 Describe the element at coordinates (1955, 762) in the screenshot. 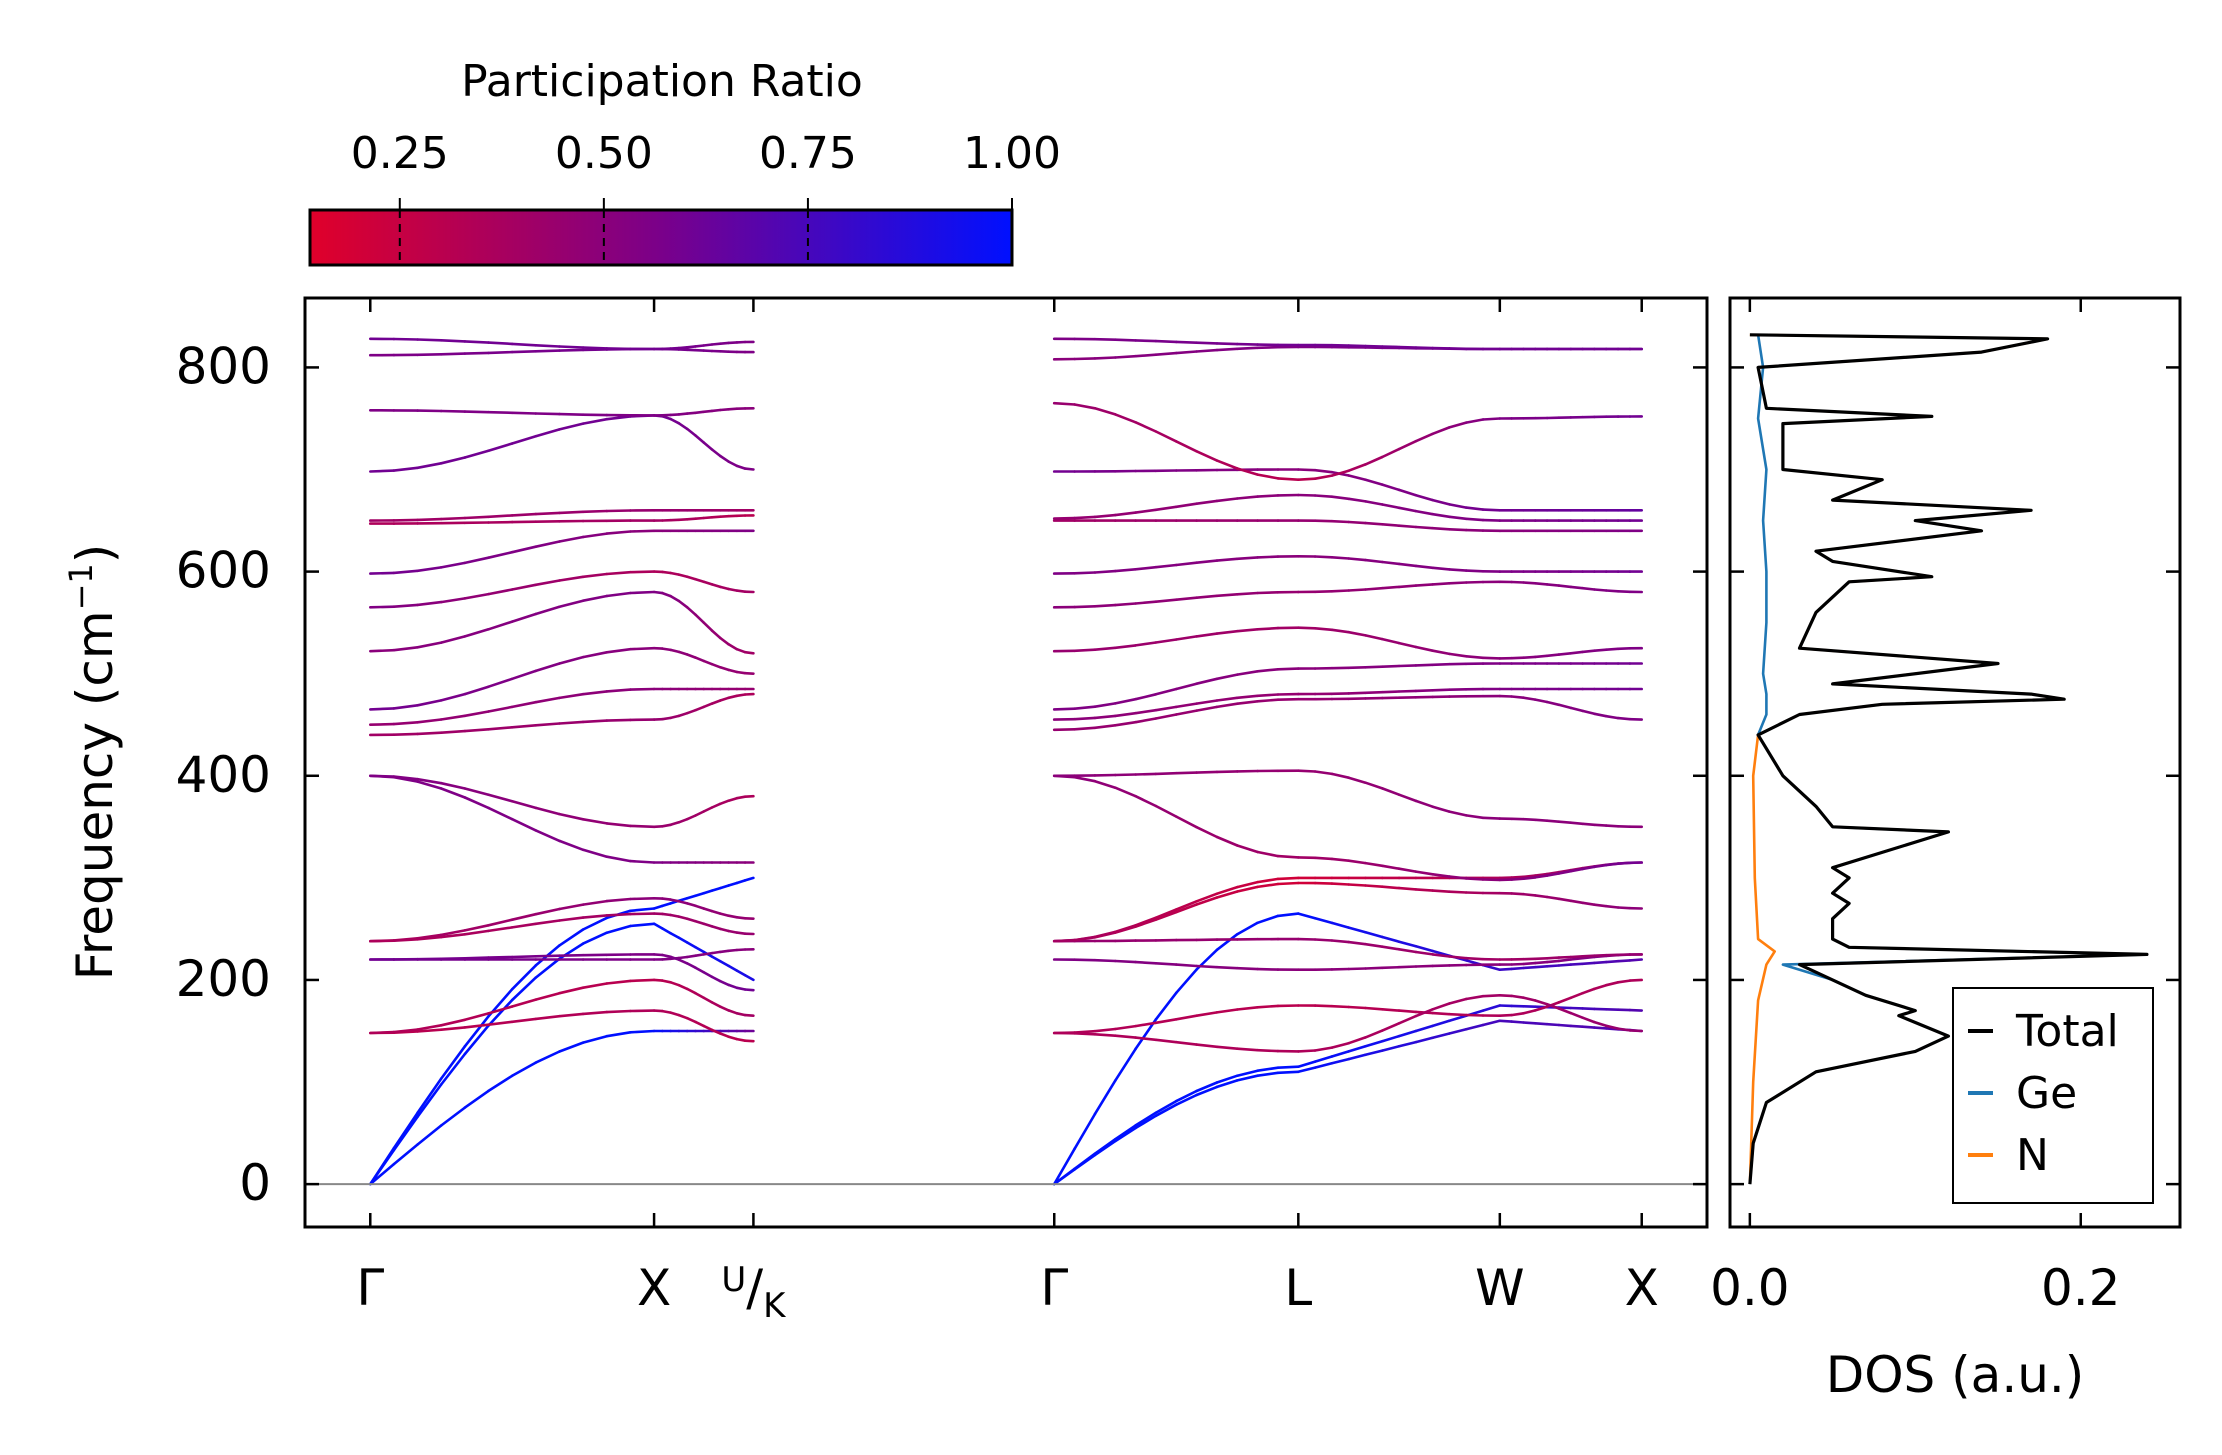

I see `dos-frame` at that location.